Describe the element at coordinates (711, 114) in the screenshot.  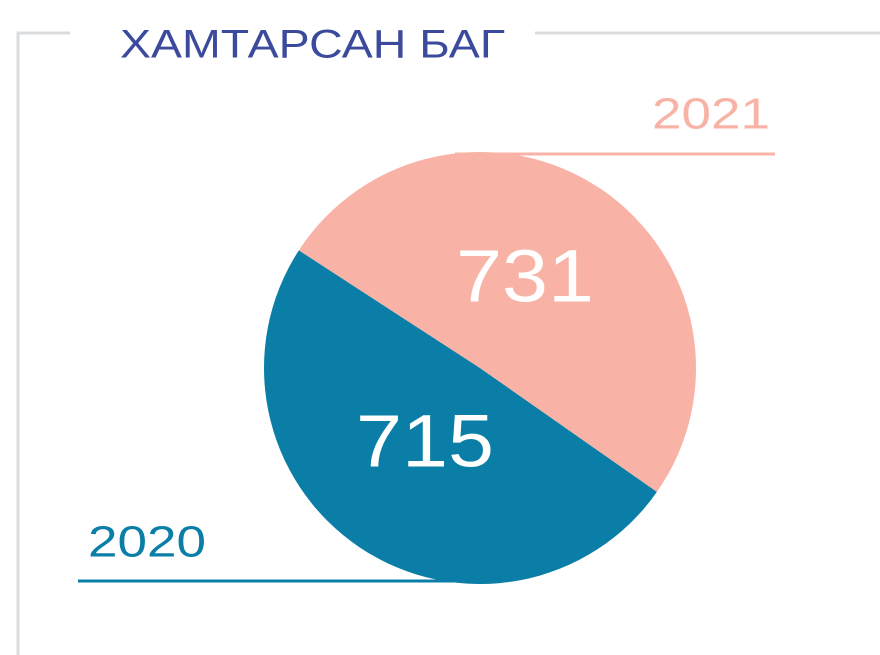
I see `category-label: 2021` at that location.